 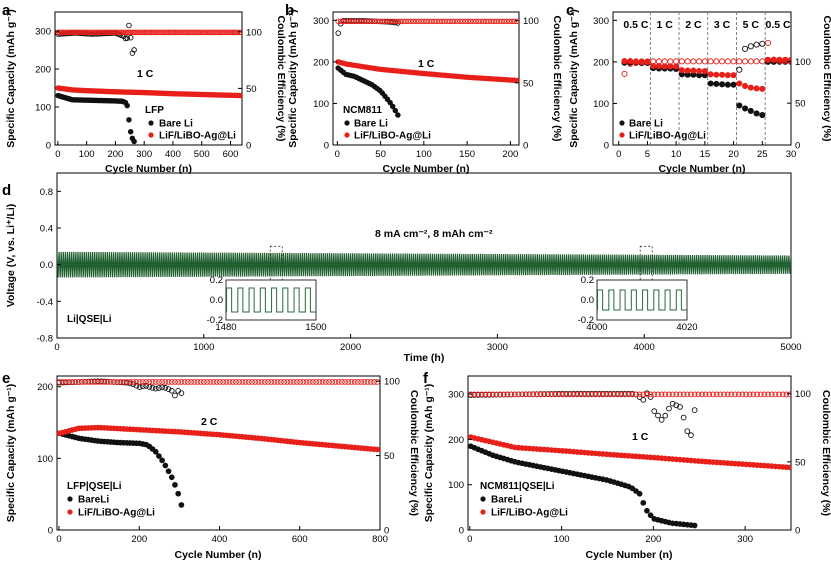 I want to click on x-tick-label-d-4: 4000, so click(x=644, y=347).